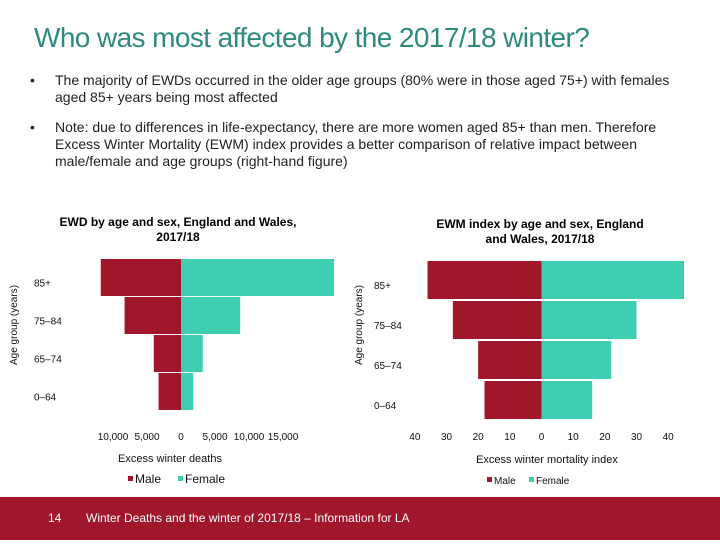 Image resolution: width=720 pixels, height=545 pixels. What do you see at coordinates (547, 460) in the screenshot?
I see `x-axis-label: Excess winter mortality index` at bounding box center [547, 460].